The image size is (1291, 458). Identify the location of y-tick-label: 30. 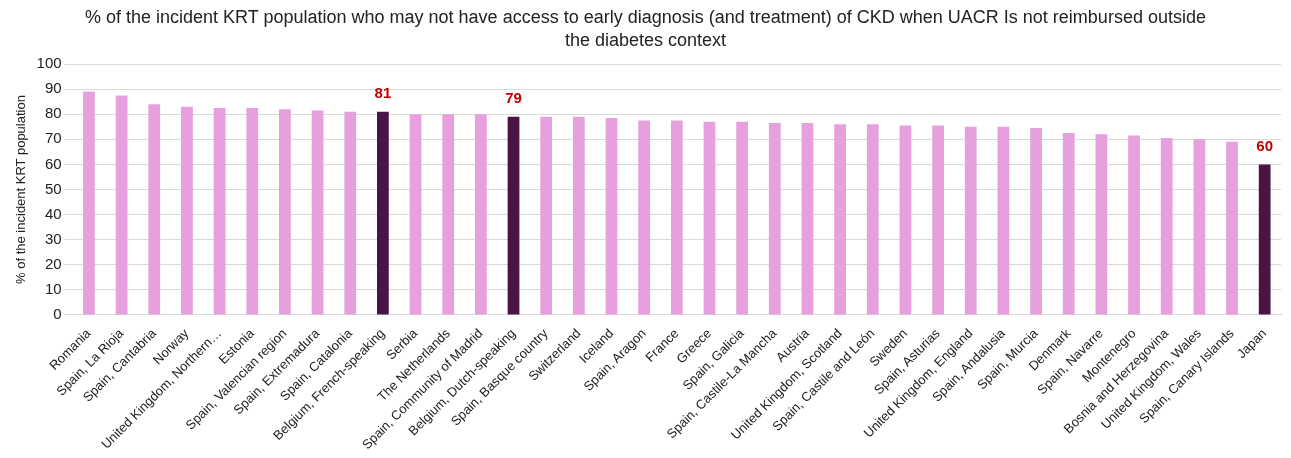
(53, 238).